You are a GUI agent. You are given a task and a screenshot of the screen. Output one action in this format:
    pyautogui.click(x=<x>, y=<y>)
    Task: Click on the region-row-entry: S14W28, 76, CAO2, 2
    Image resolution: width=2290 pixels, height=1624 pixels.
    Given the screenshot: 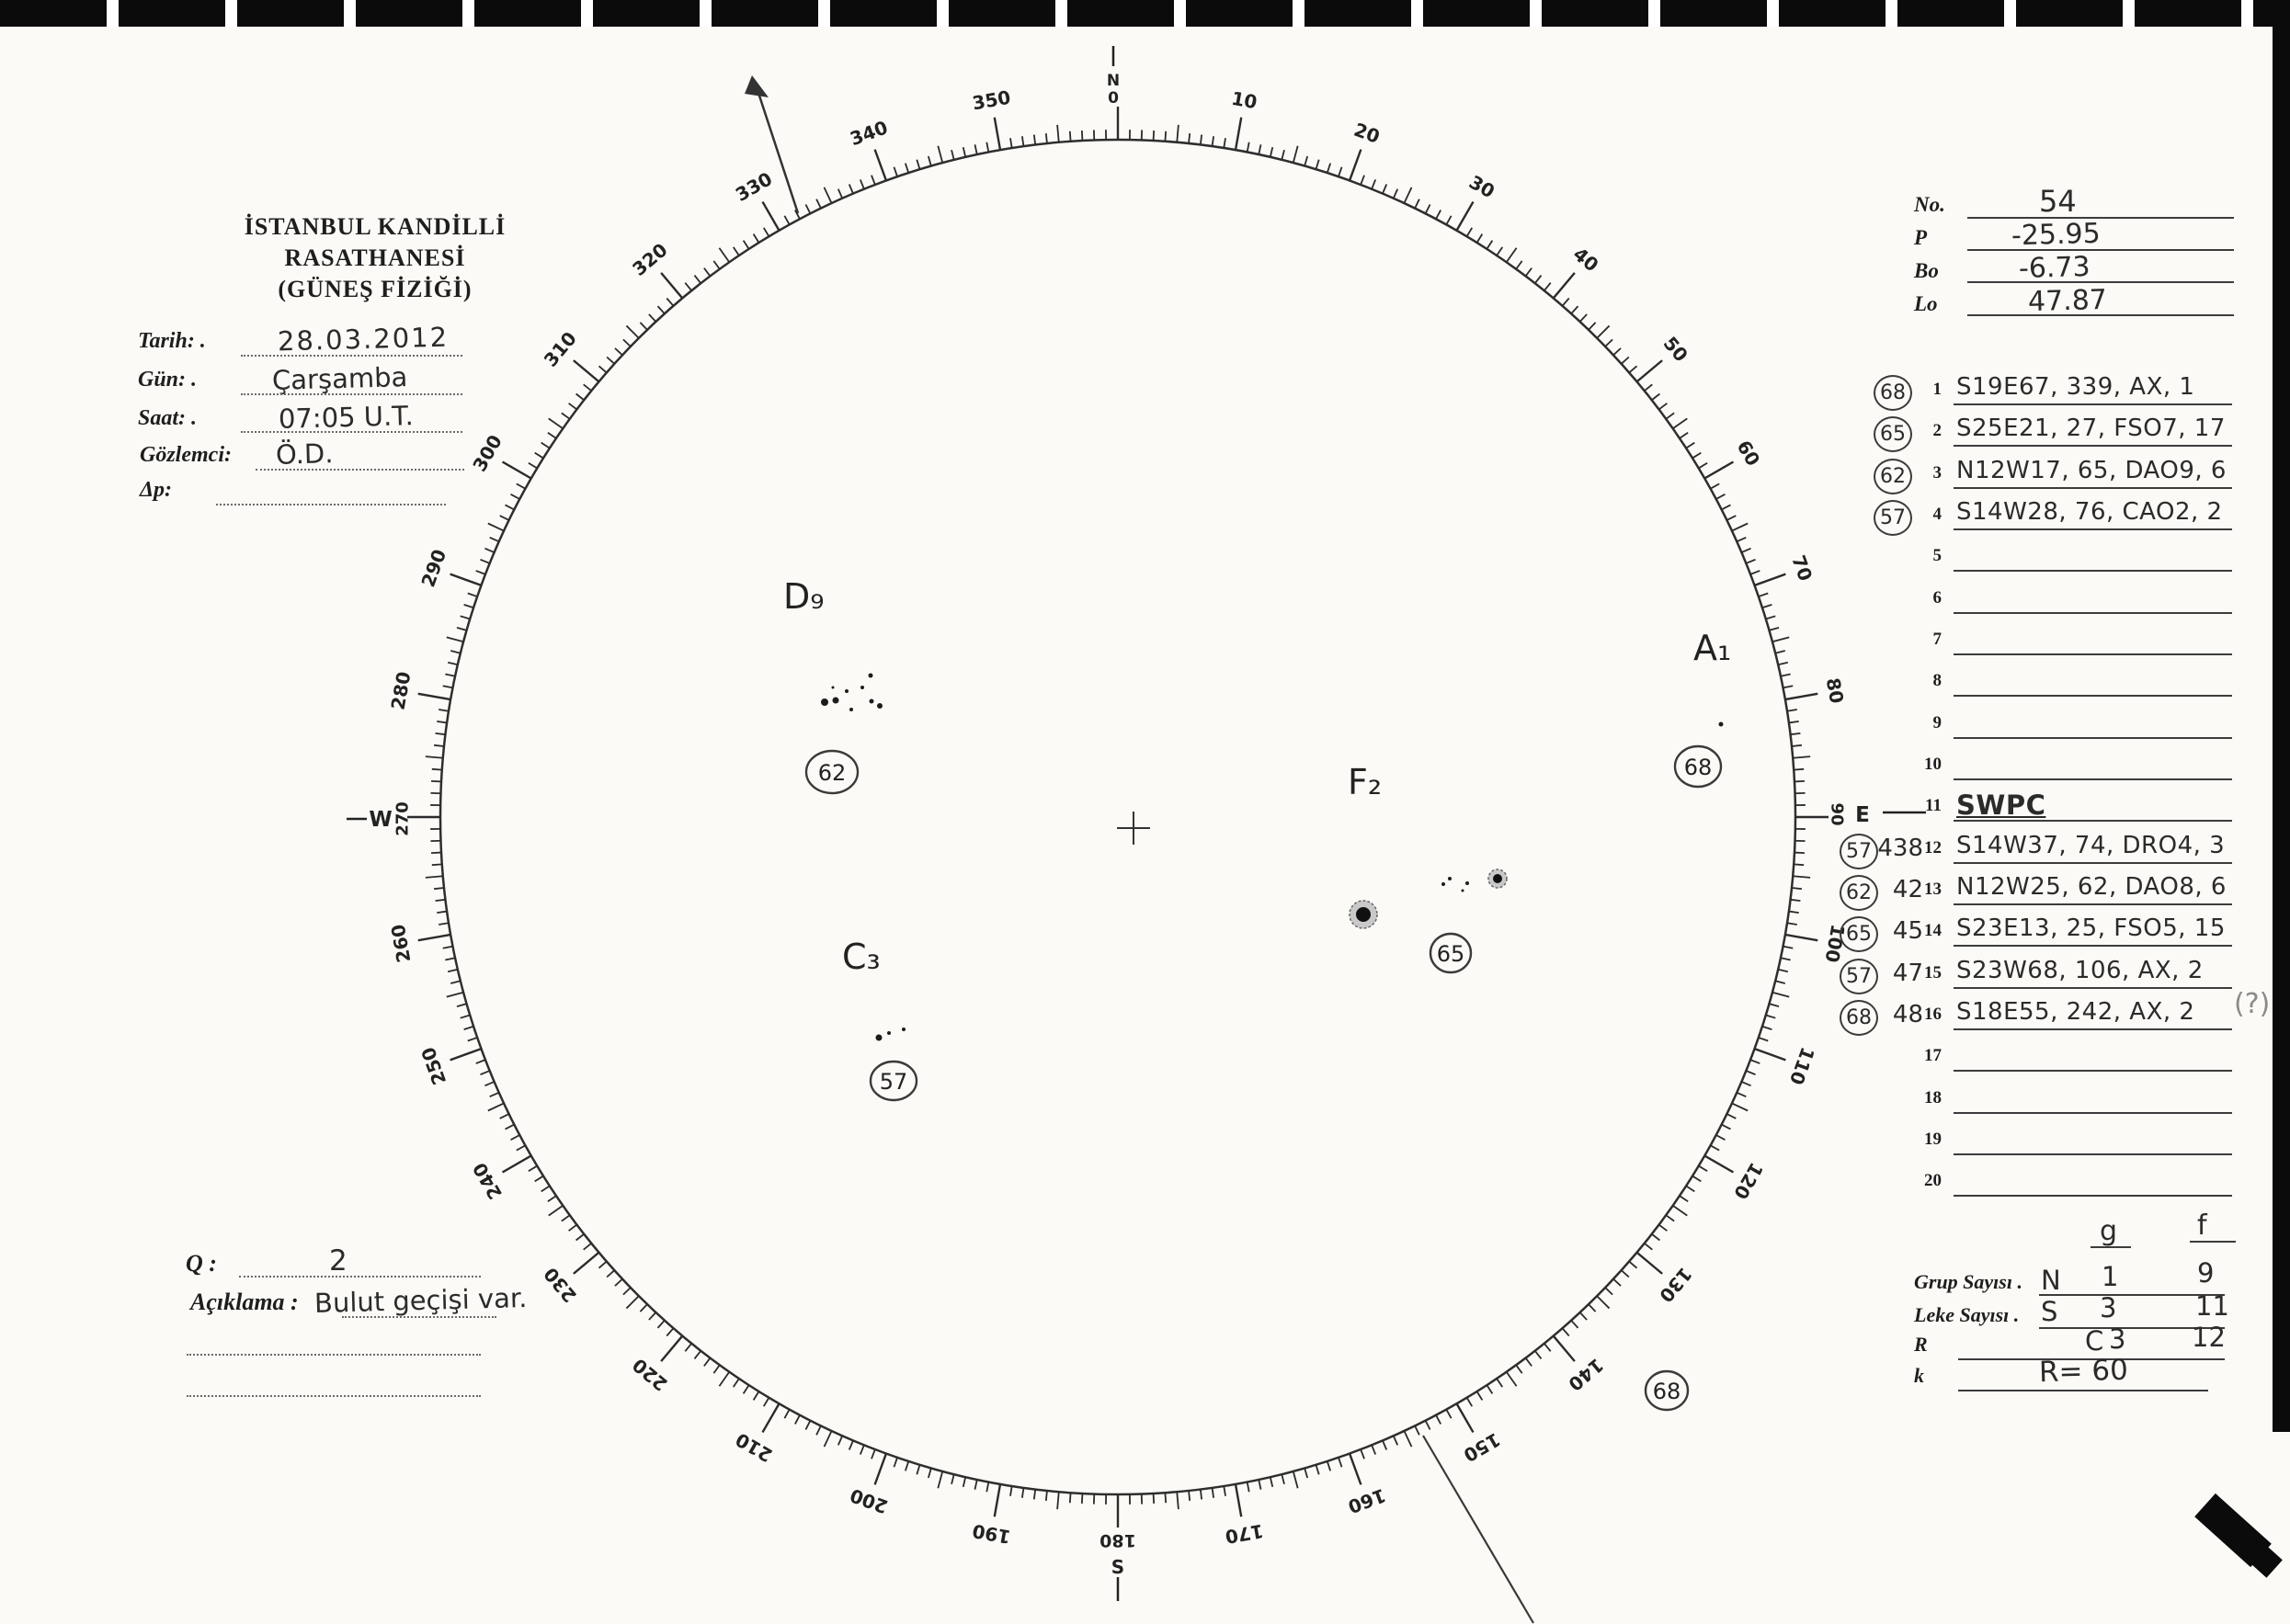 What is the action you would take?
    pyautogui.click(x=2089, y=512)
    